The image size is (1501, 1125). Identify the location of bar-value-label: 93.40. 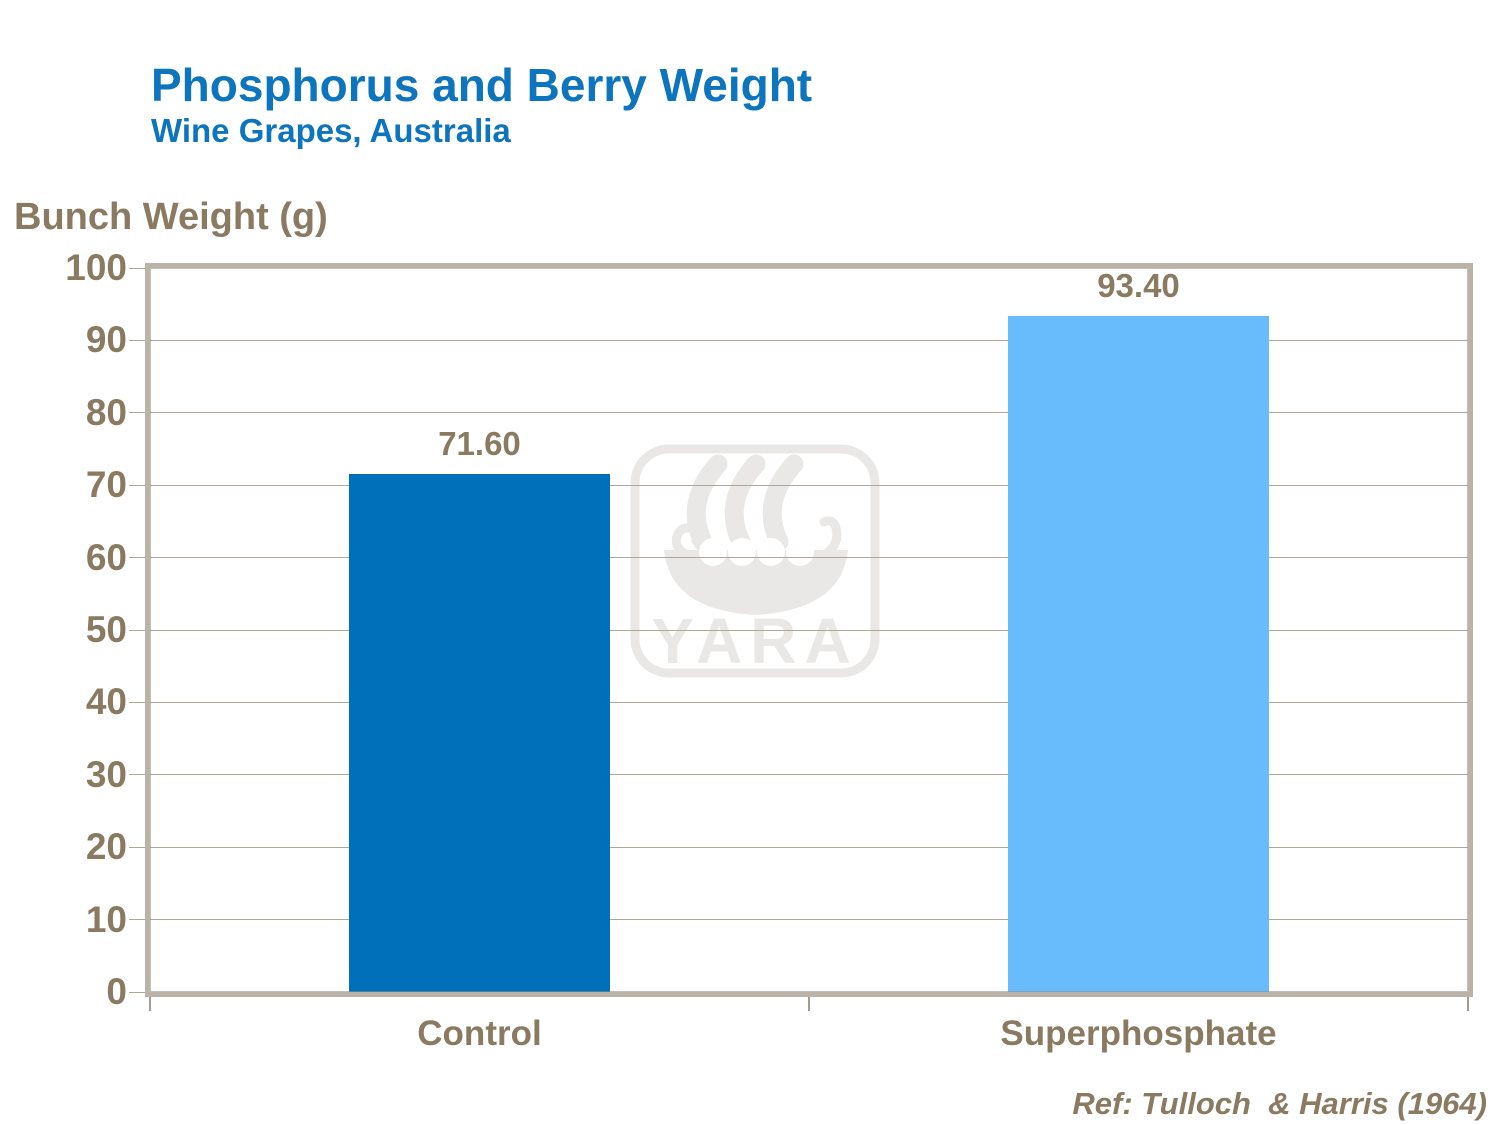
(1138, 285).